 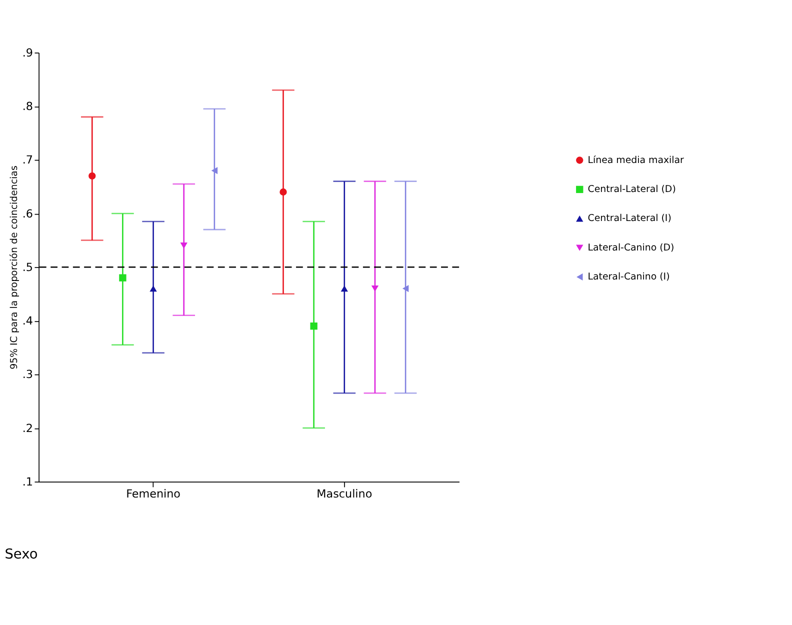 I want to click on legend-label: Lateral-Canino (I), so click(x=629, y=277).